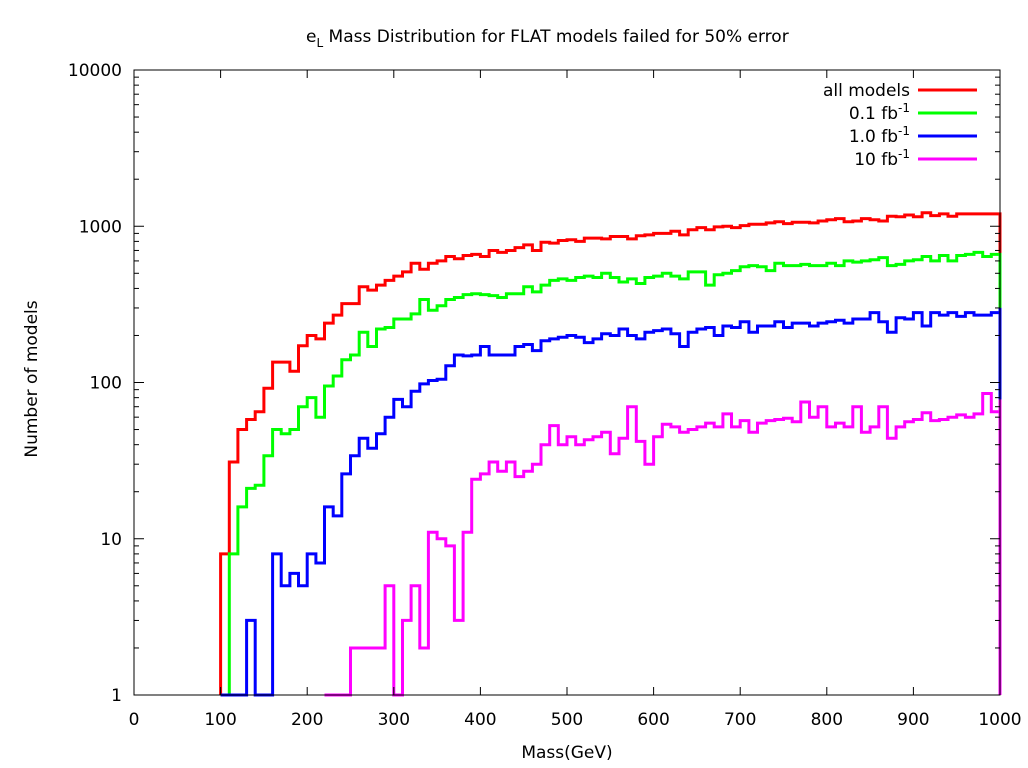 The width and height of the screenshot is (1028, 768). I want to click on x-tick-label: 1000, so click(999, 720).